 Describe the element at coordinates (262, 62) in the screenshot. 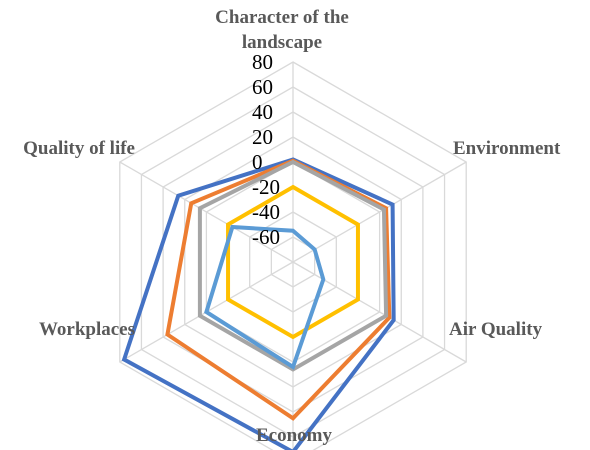

I see `tick-label: 80` at that location.